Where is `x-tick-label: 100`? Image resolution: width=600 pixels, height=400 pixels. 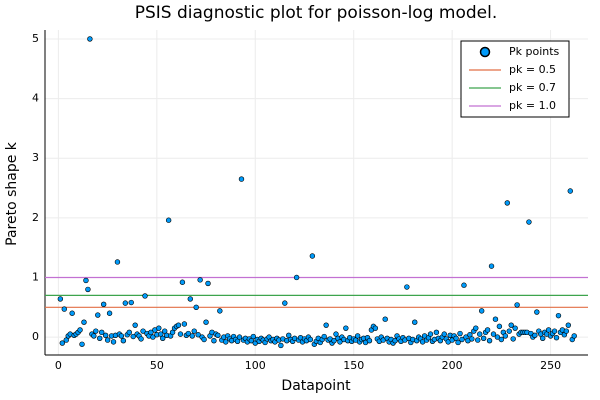 x-tick-label: 100 is located at coordinates (255, 365).